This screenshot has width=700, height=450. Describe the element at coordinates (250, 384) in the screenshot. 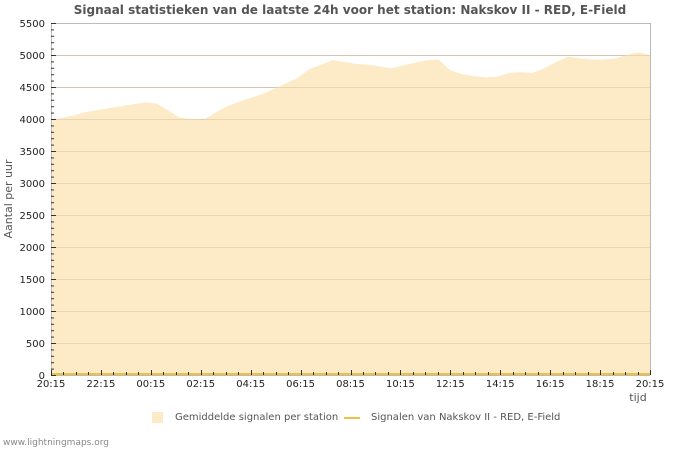

I see `x-tick-label: 04:15` at that location.